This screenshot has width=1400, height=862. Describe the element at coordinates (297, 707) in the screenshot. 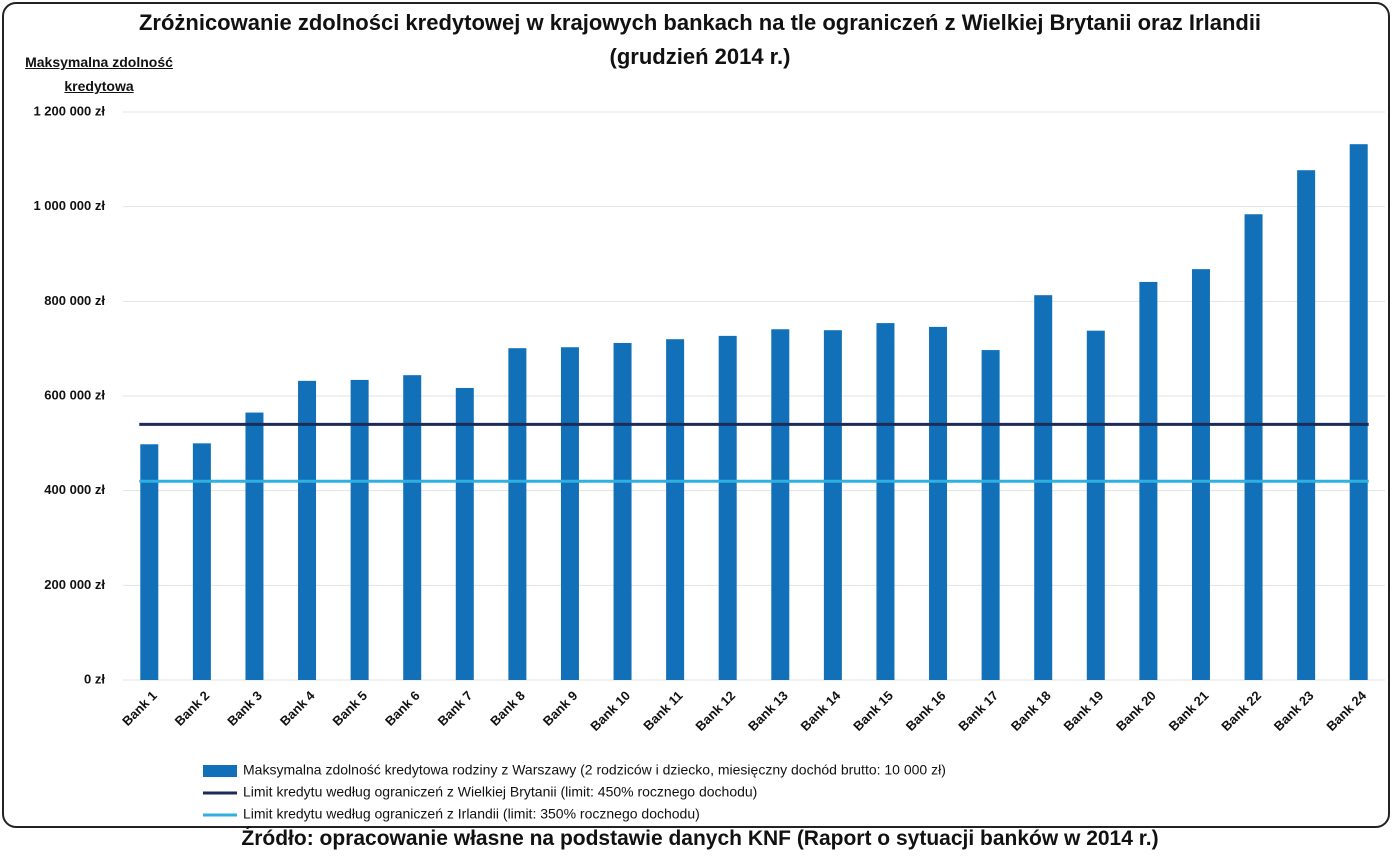

I see `x-tick-label: Bank 4` at that location.